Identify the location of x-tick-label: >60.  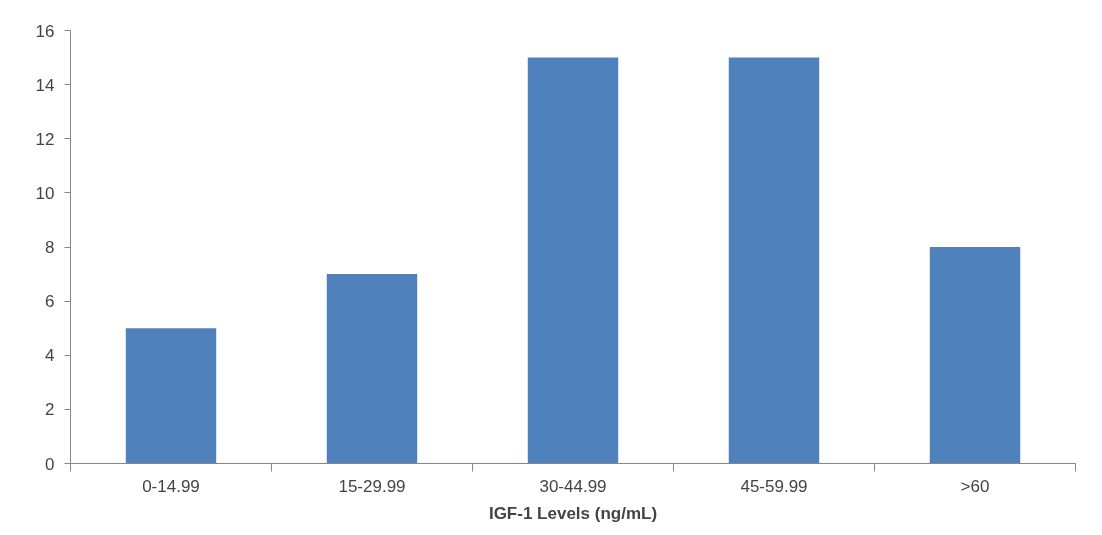
(975, 486).